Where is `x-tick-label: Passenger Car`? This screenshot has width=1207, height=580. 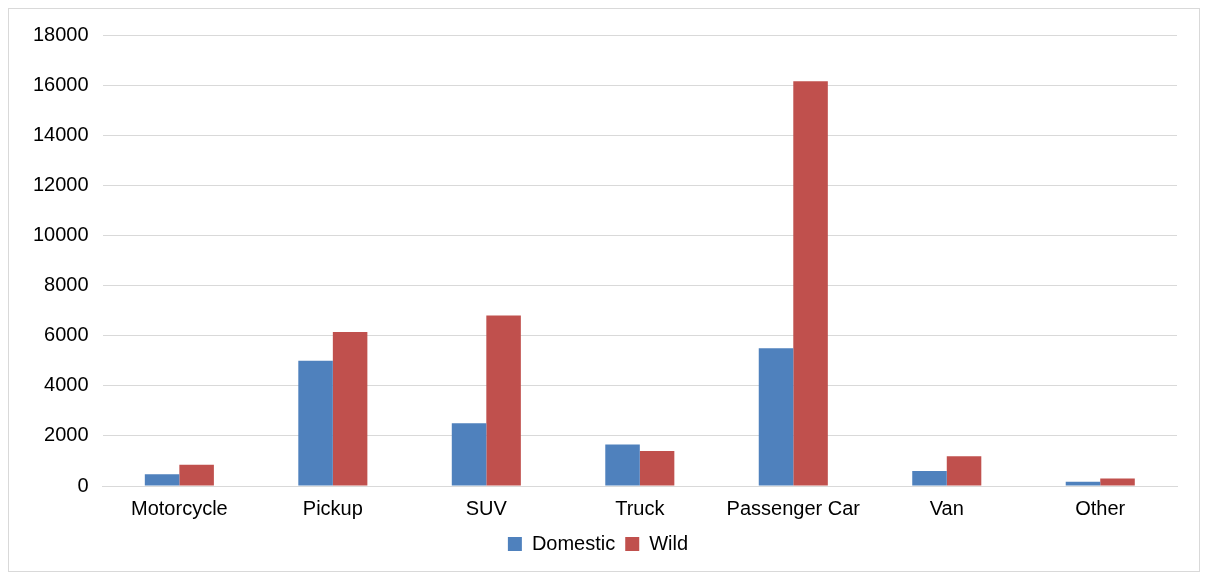 x-tick-label: Passenger Car is located at coordinates (793, 507).